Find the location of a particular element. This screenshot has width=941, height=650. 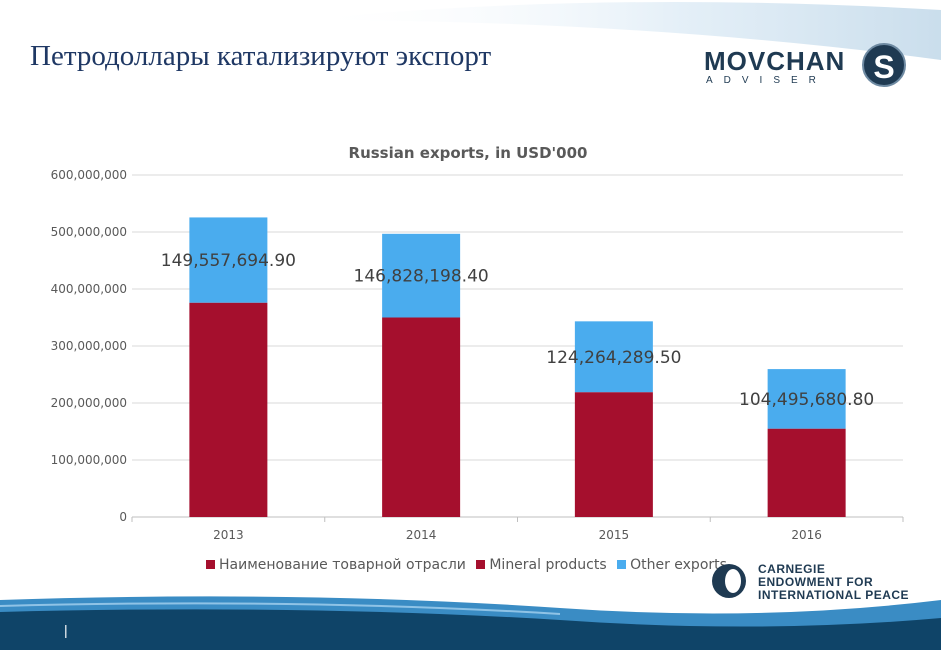

legend-label-industry: Наименование товарной отрасли is located at coordinates (342, 565).